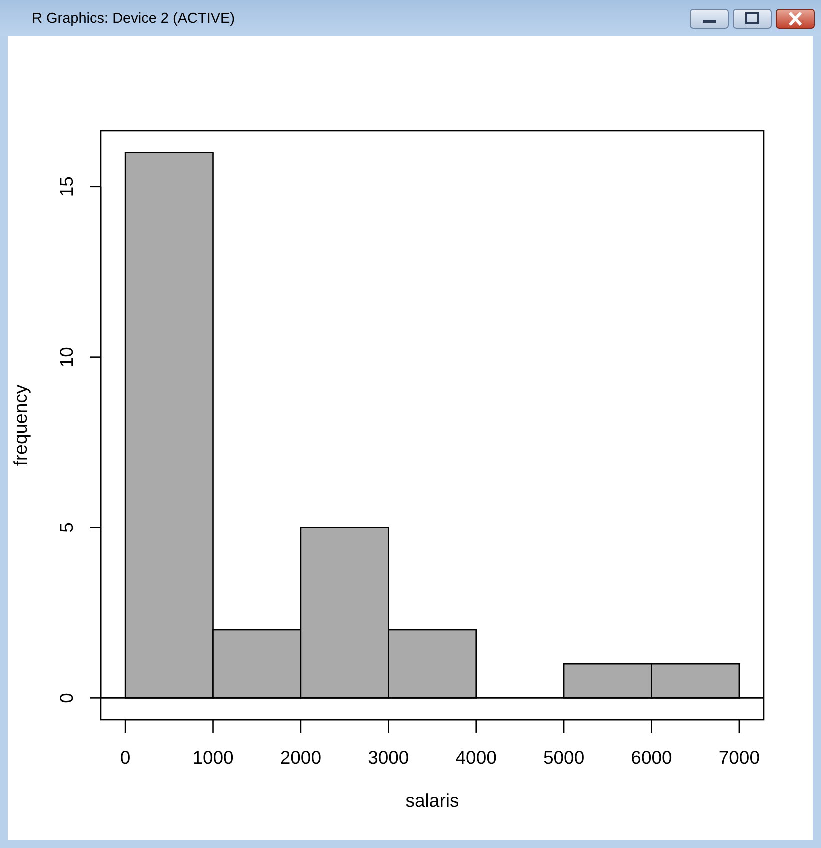  Describe the element at coordinates (20, 425) in the screenshot. I see `y-axis-title: frequency` at that location.